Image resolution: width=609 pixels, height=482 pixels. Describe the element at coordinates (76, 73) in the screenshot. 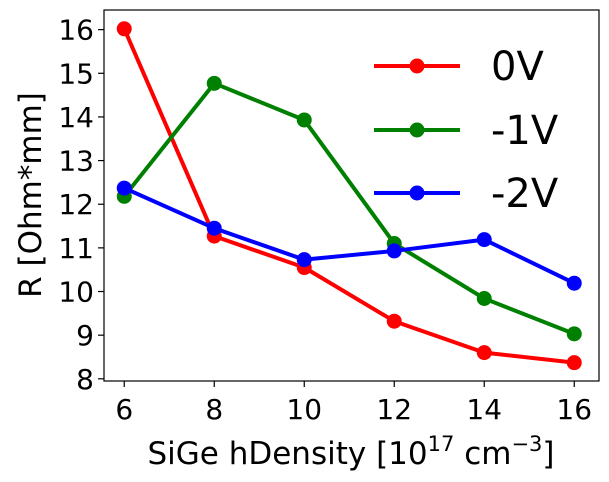

I see `y-tick-label: 15` at that location.